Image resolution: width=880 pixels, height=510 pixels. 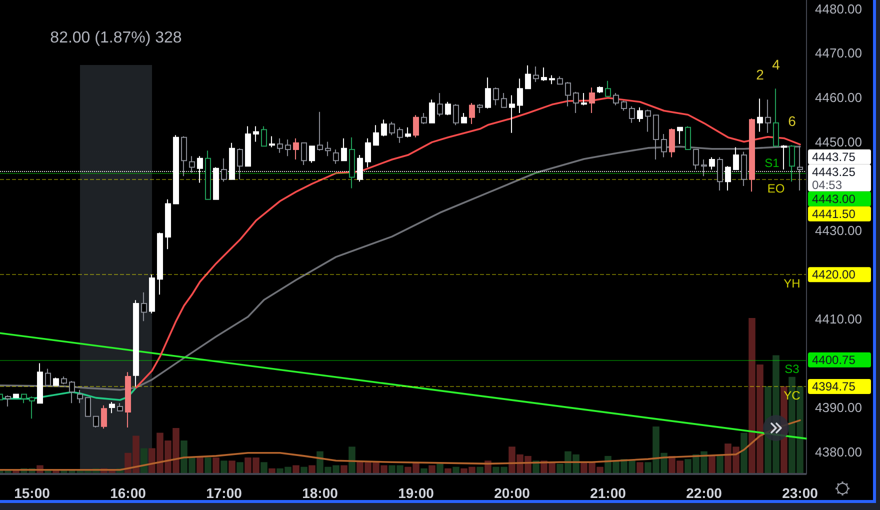 I want to click on ref-line-label: 4443.25, so click(x=834, y=171).